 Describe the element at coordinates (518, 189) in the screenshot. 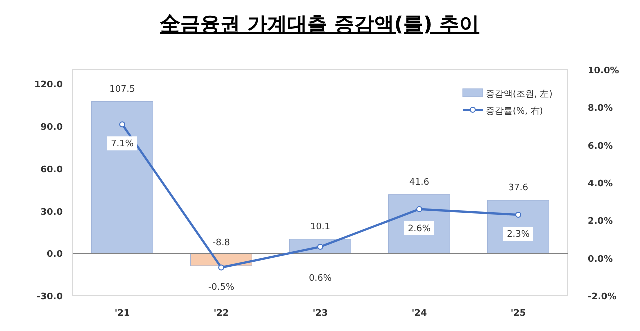

I see `data-label: 37.6` at that location.